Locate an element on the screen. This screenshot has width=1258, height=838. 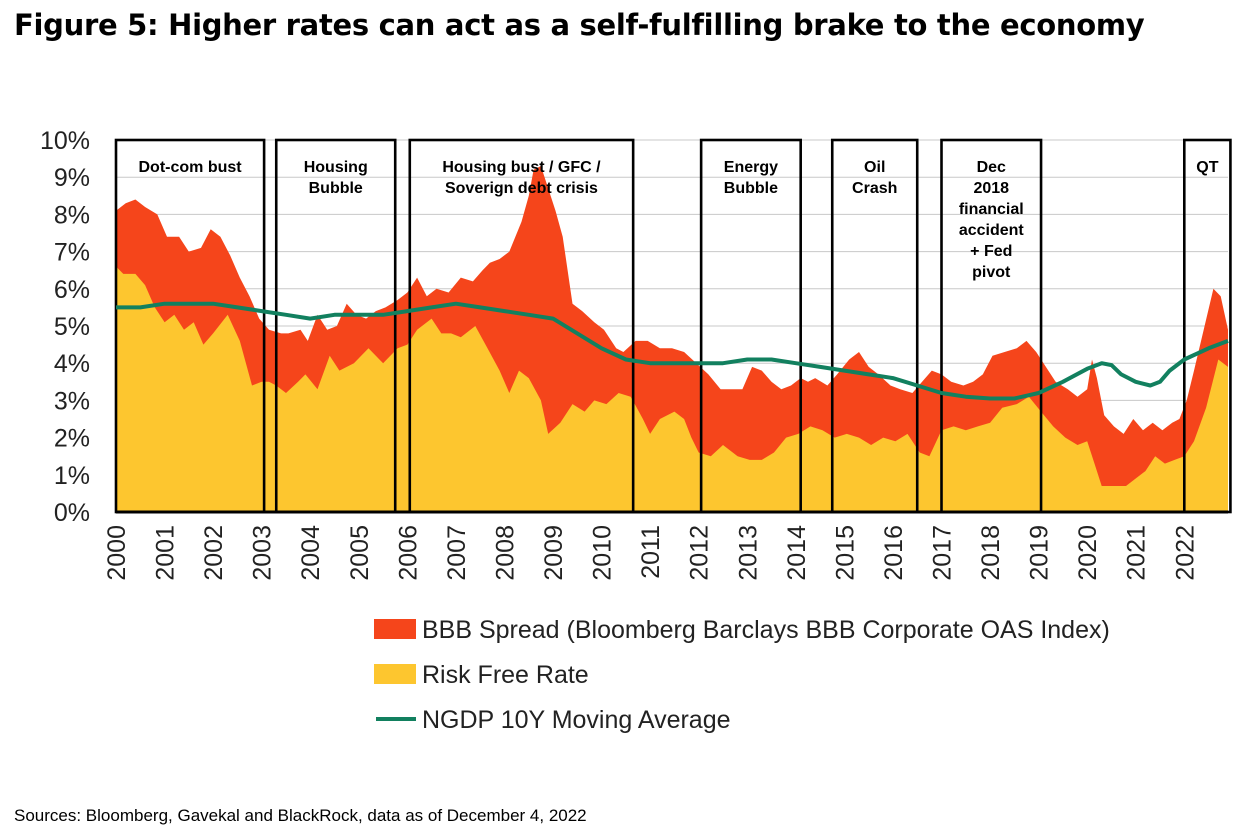
y-tick-label: 4% is located at coordinates (72, 364).